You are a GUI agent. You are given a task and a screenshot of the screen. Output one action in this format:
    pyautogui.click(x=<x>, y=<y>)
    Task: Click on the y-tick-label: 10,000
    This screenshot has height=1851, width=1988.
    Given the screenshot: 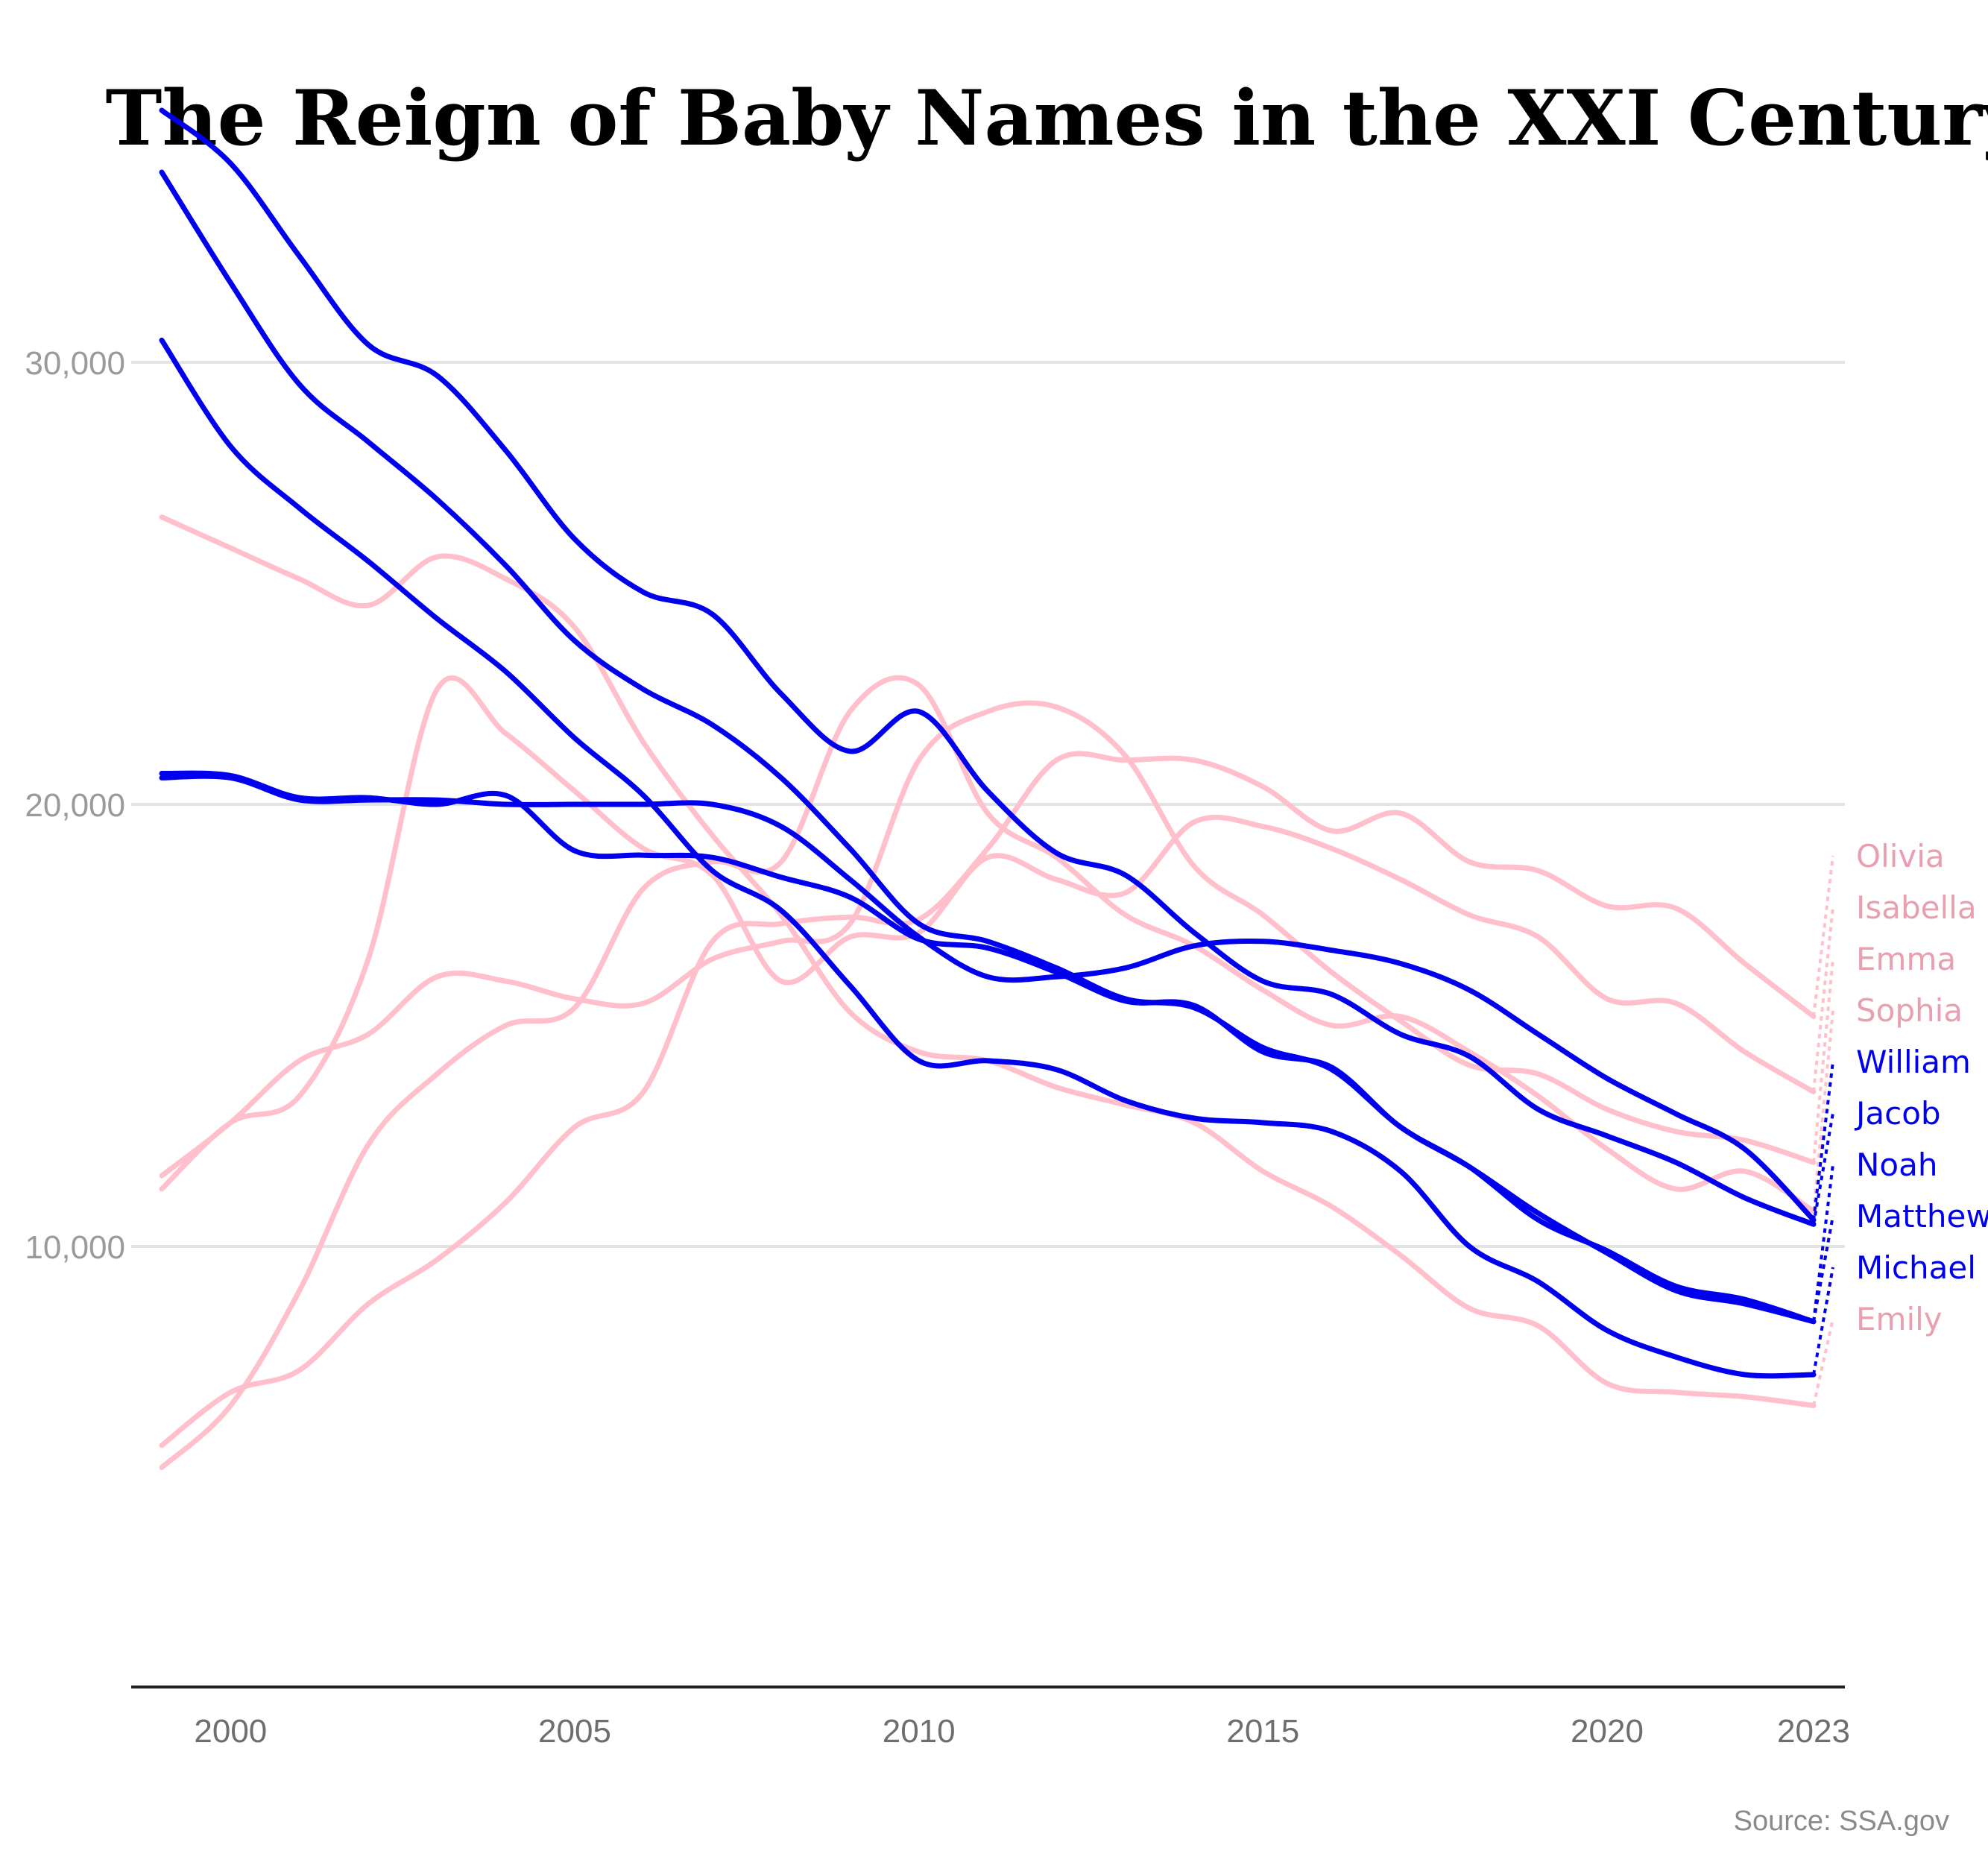 What is the action you would take?
    pyautogui.click(x=75, y=1247)
    